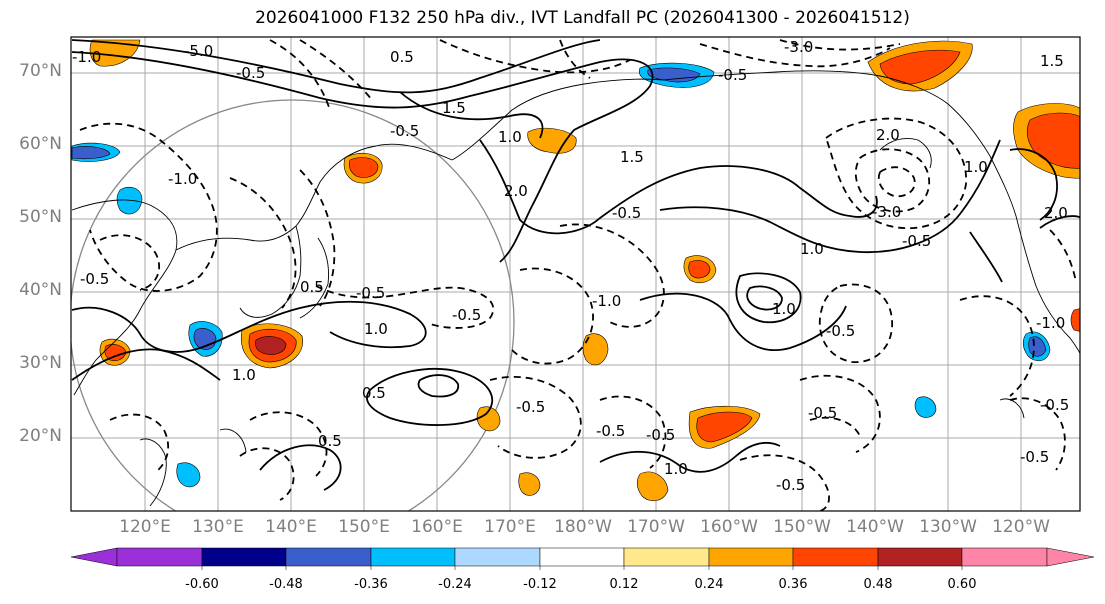 This screenshot has height=604, width=1105. I want to click on colorbar, so click(582, 558).